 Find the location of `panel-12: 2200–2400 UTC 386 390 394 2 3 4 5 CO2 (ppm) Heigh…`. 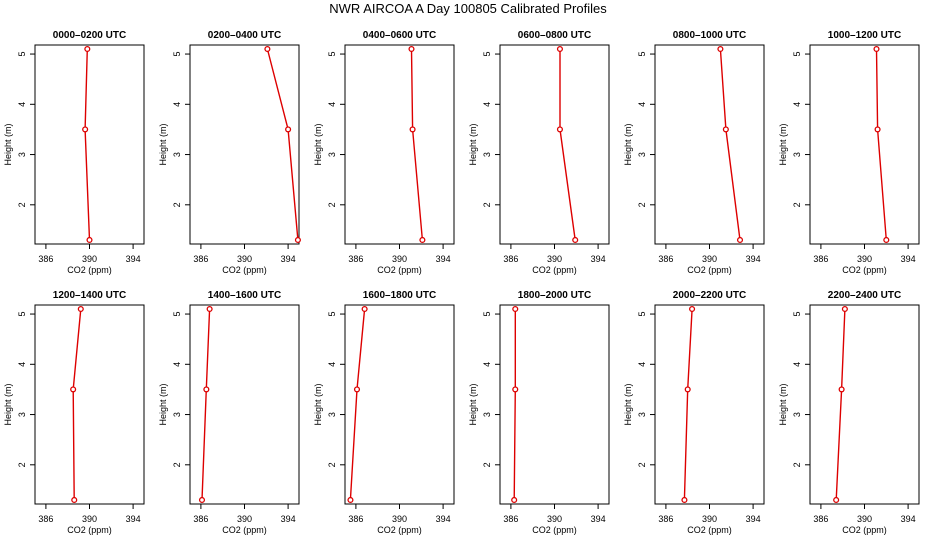

panel-12: 2200–2400 UTC 386 390 394 2 3 4 5 CO2 (ppm) Heigh… is located at coordinates (849, 412).